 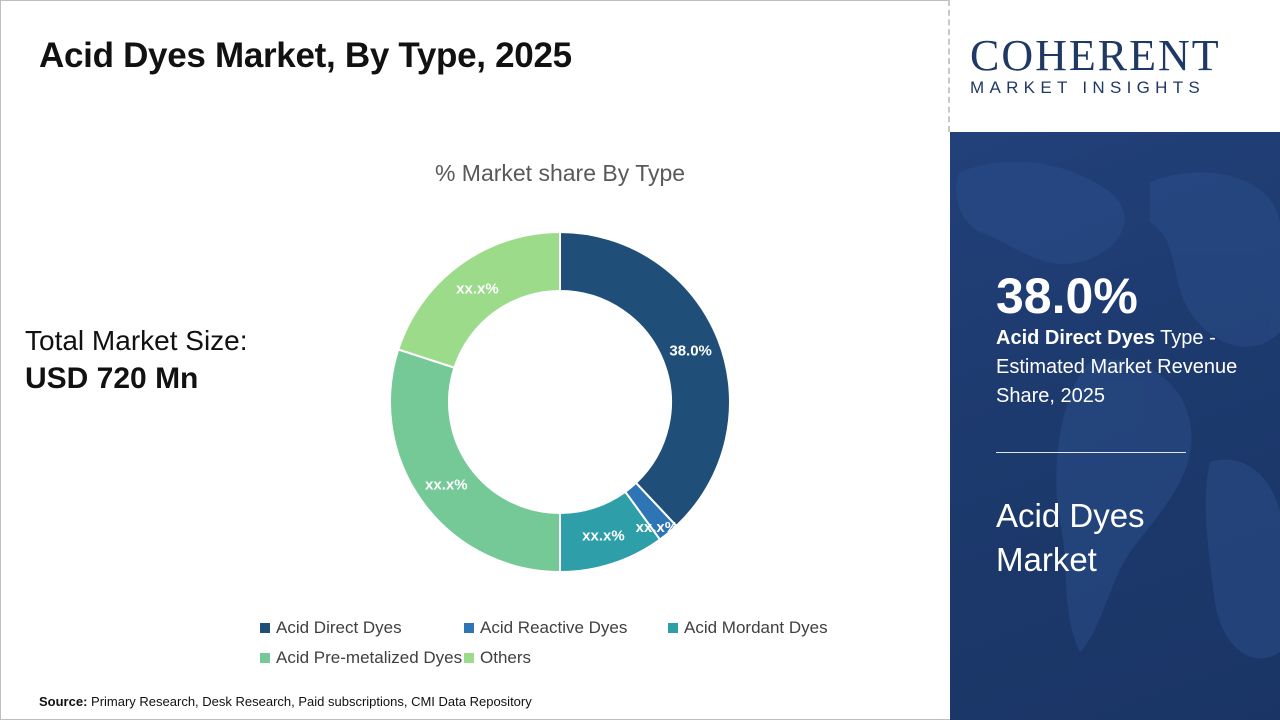 I want to click on slice-acid-pre-metalized-dyes, so click(x=475, y=461).